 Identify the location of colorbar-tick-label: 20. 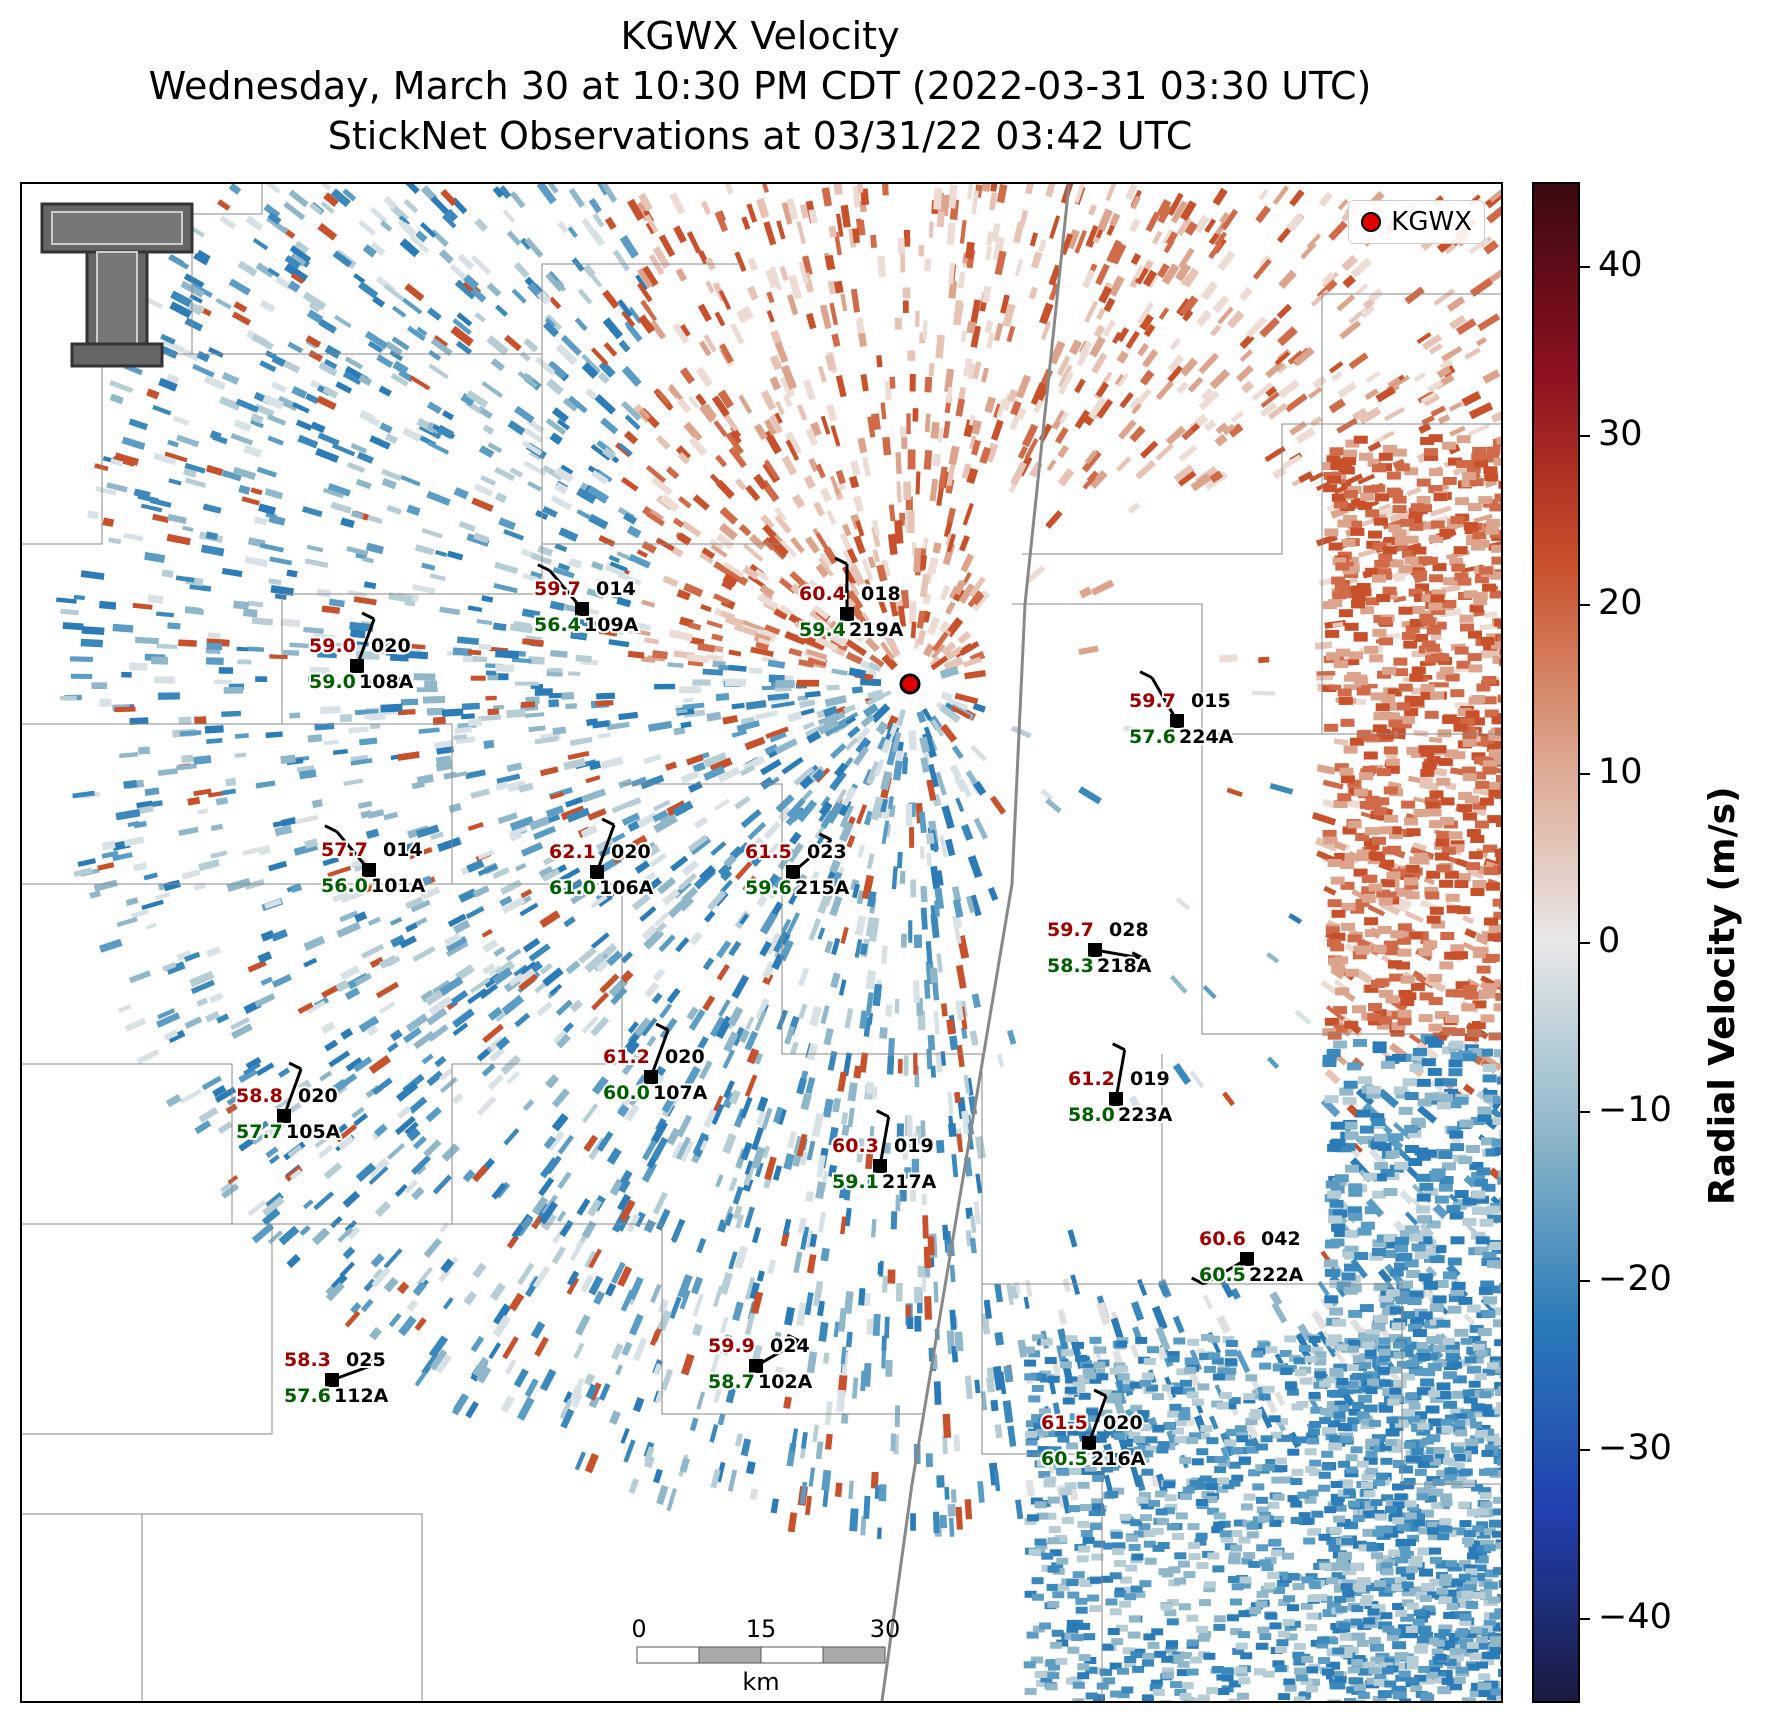
(1620, 602).